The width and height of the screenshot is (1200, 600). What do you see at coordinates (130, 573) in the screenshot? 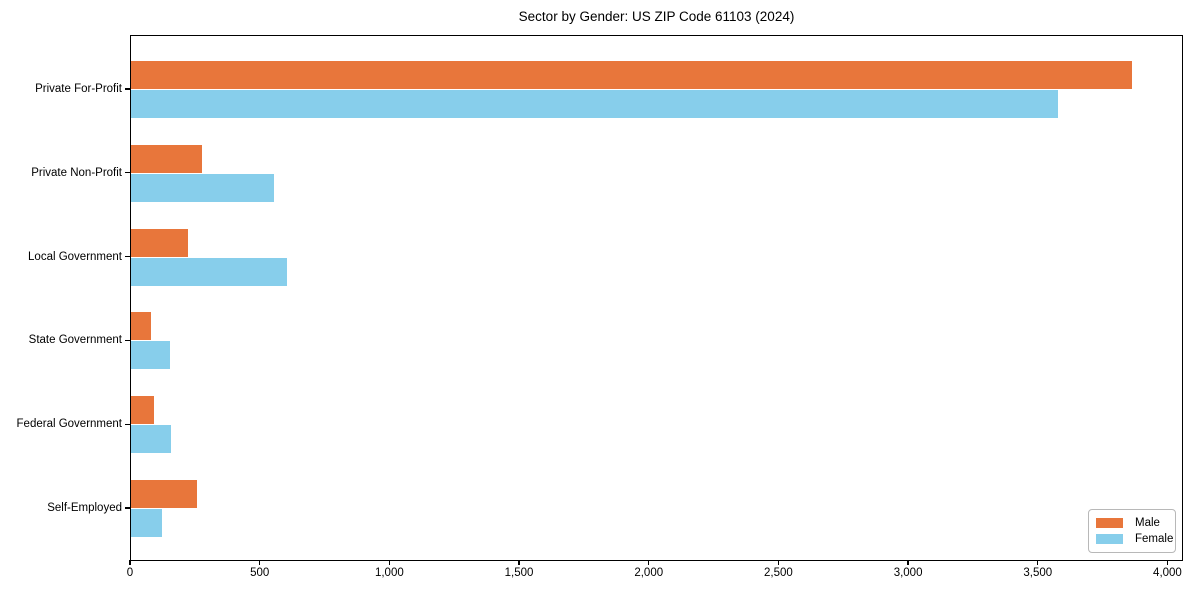
I see `x-tick-label: 0` at bounding box center [130, 573].